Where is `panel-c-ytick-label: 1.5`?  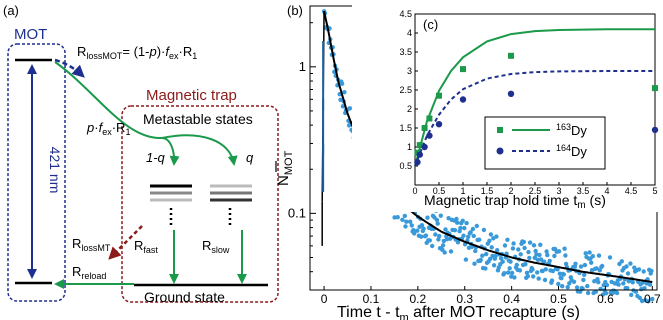 panel-c-ytick-label: 1.5 is located at coordinates (405, 128).